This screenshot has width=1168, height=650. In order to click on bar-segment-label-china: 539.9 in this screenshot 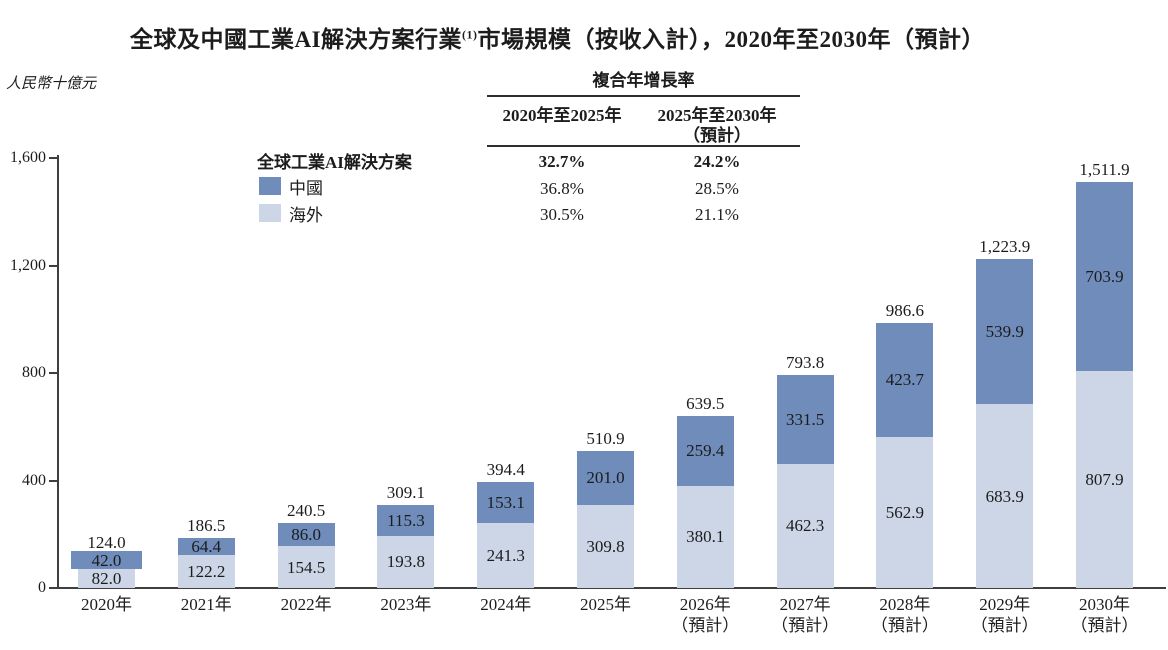, I will do `click(1004, 332)`.